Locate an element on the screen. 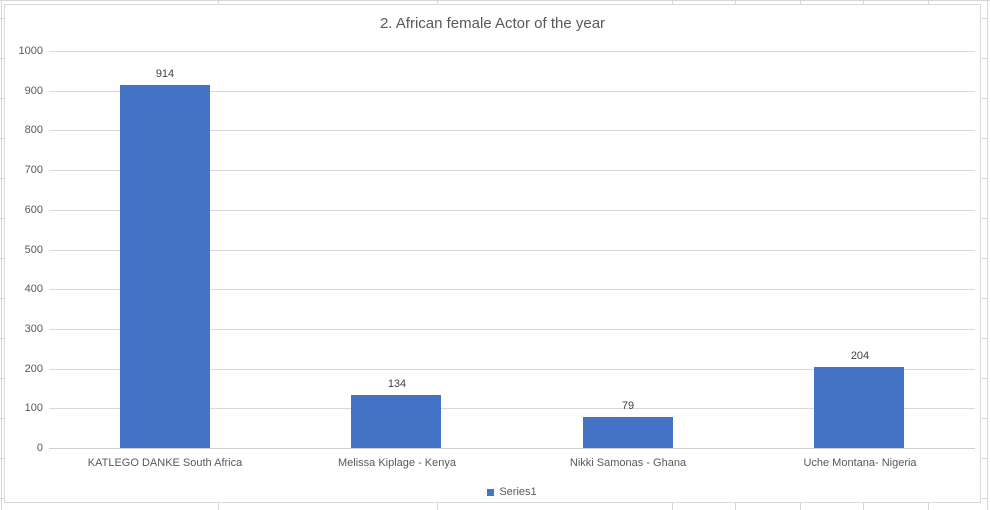 This screenshot has width=990, height=510. y-tick-label: 300 is located at coordinates (33, 329).